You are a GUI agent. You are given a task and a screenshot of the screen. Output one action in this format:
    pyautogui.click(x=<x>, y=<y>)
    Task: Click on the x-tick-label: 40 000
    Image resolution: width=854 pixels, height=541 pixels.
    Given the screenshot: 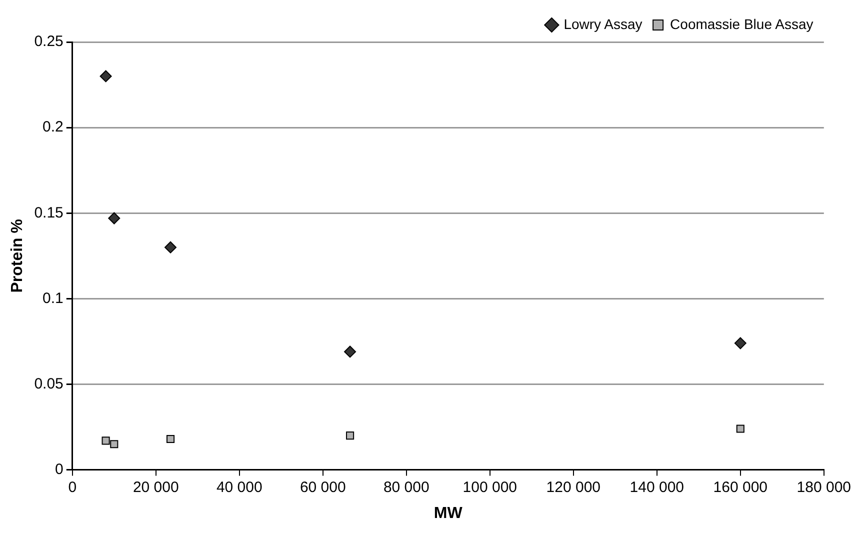 What is the action you would take?
    pyautogui.click(x=239, y=487)
    